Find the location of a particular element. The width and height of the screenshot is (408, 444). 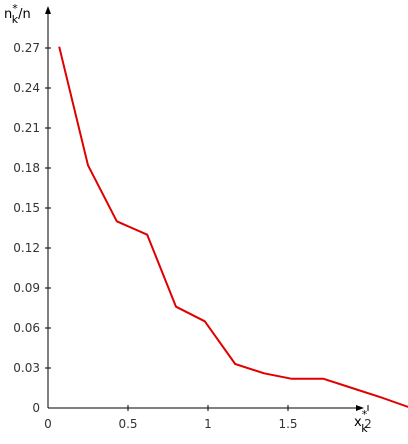

y-axis-label-suffix: /n is located at coordinates (24, 14).